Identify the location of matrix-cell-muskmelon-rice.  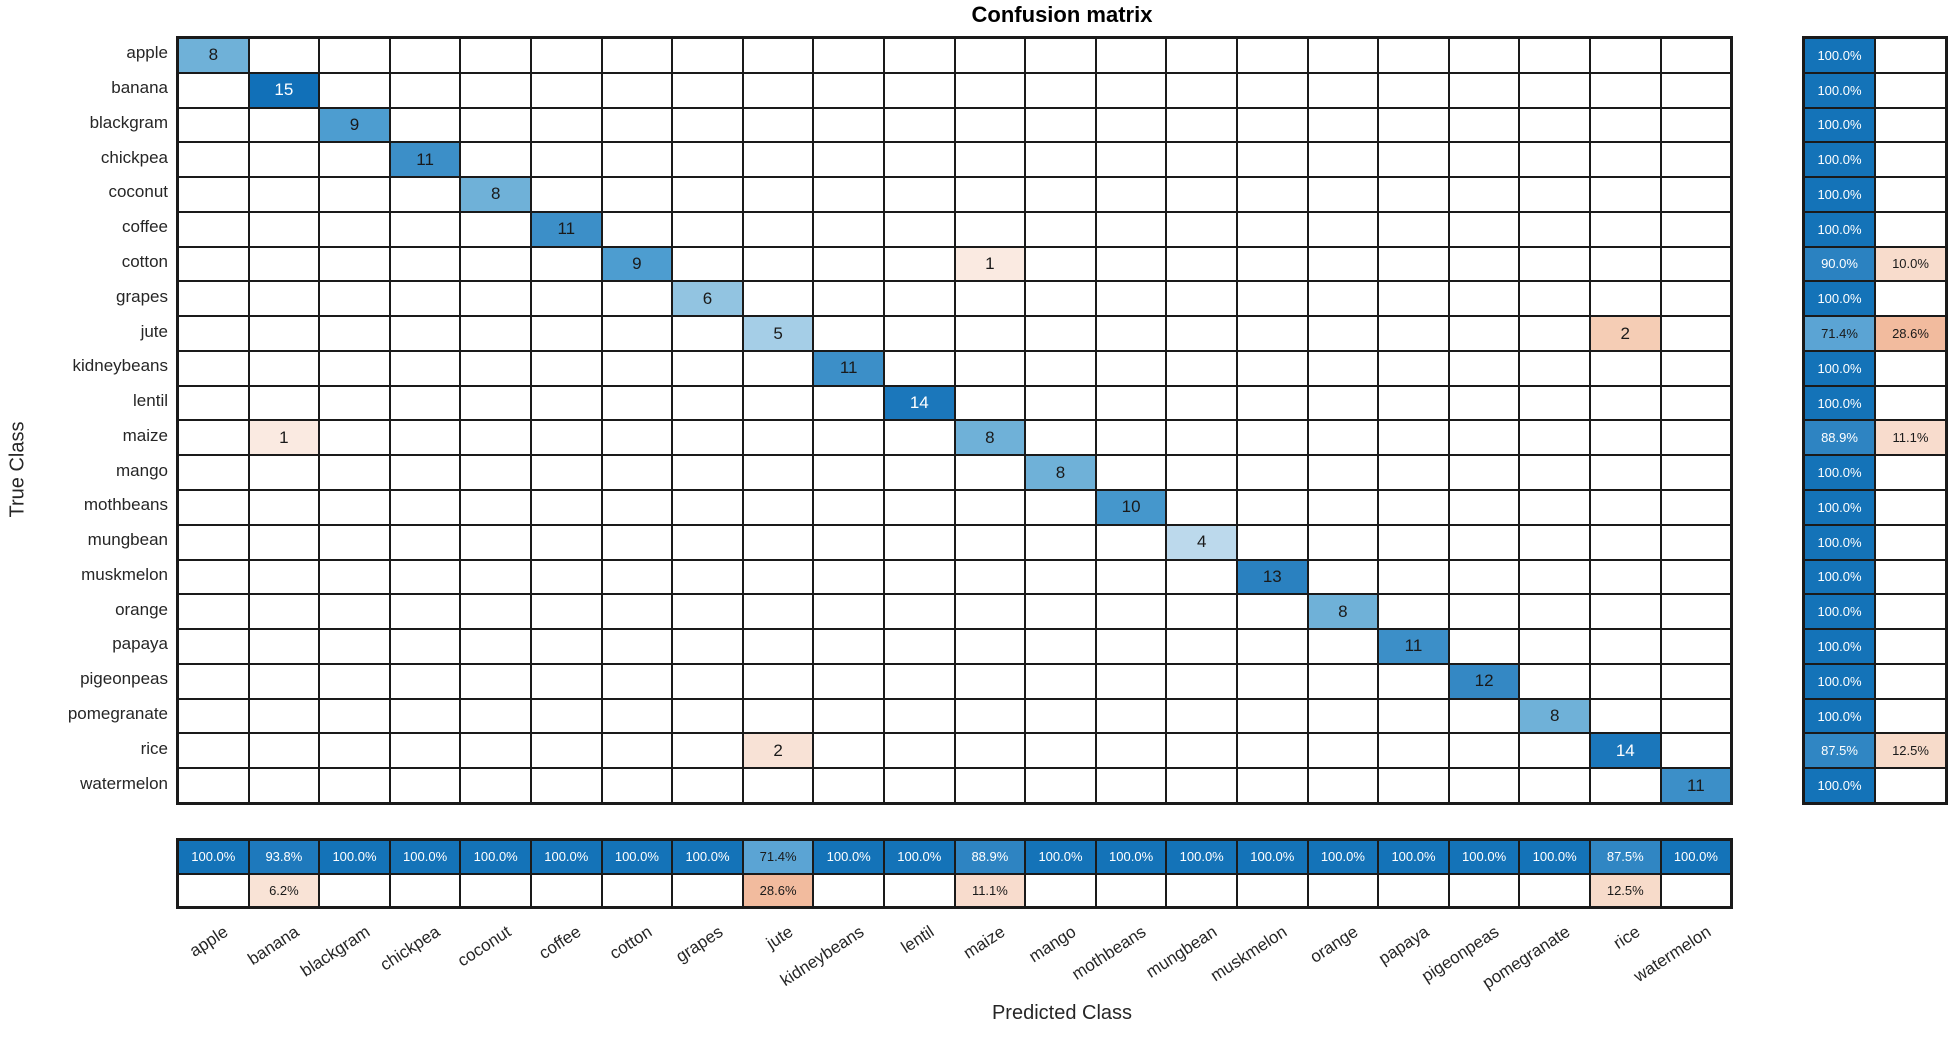
(1625, 577).